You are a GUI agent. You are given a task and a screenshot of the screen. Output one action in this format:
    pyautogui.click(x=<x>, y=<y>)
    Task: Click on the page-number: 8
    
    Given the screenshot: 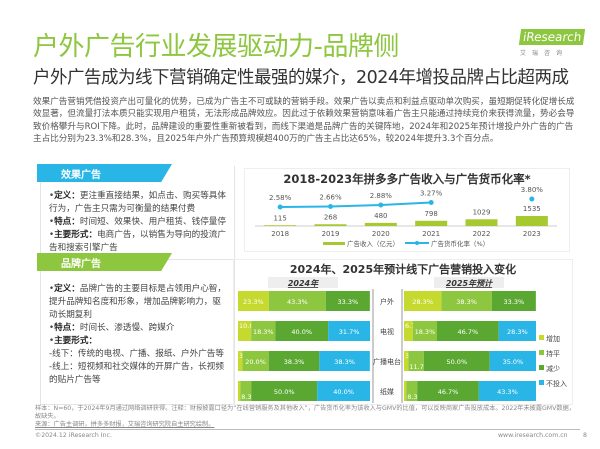 What is the action you would take?
    pyautogui.click(x=585, y=435)
    